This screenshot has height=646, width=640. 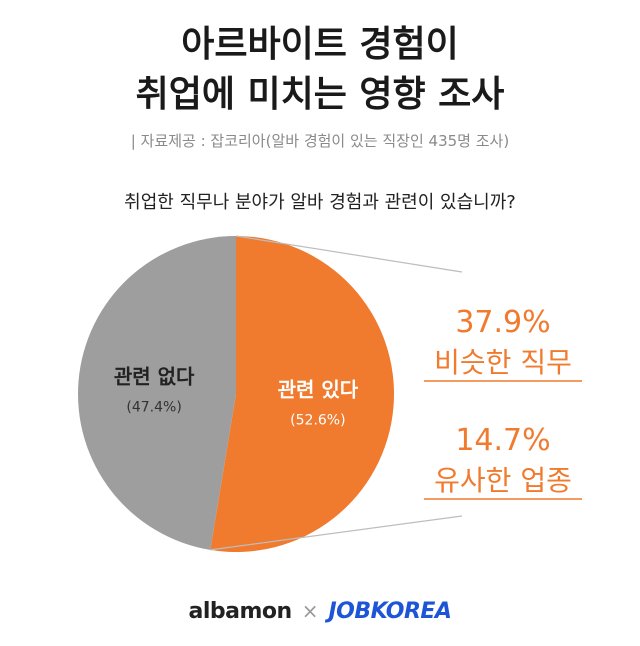 What do you see at coordinates (503, 480) in the screenshot?
I see `breakdown-label-1: 유사한 업종` at bounding box center [503, 480].